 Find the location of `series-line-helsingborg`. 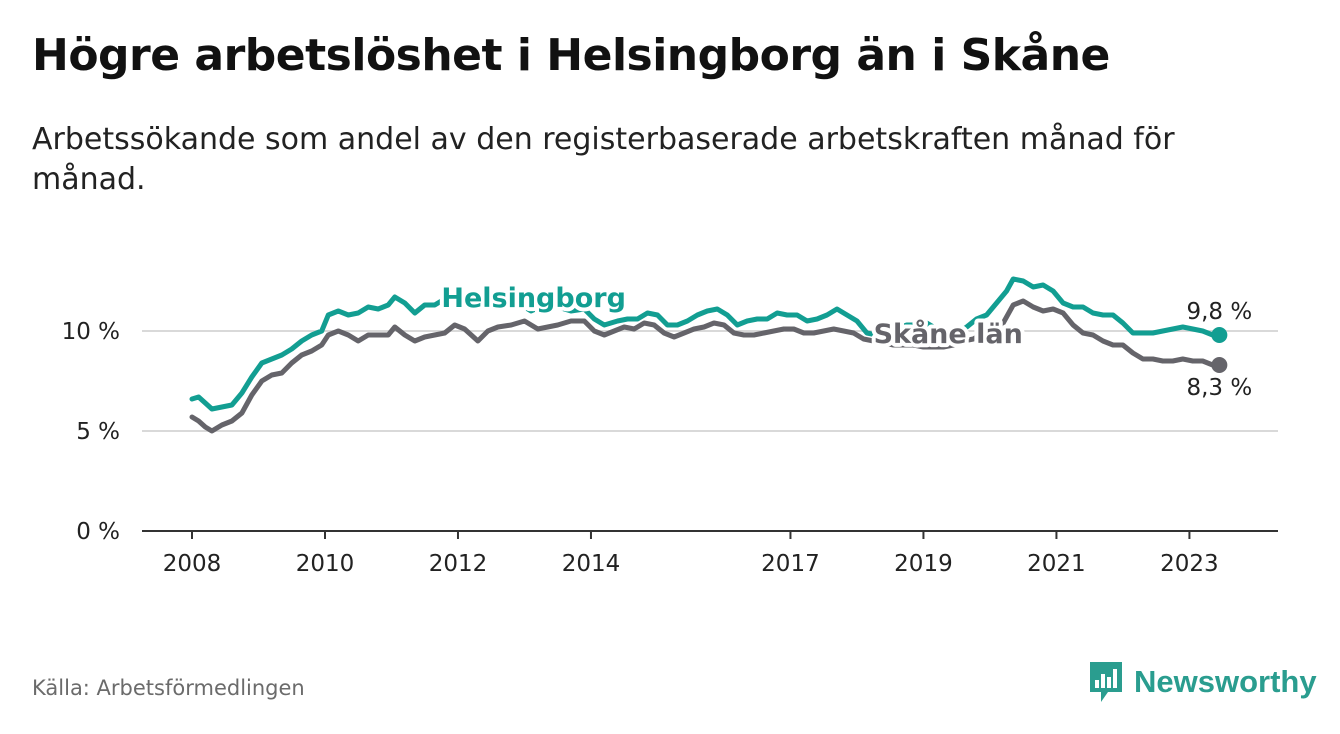

series-line-helsingborg is located at coordinates (705, 344).